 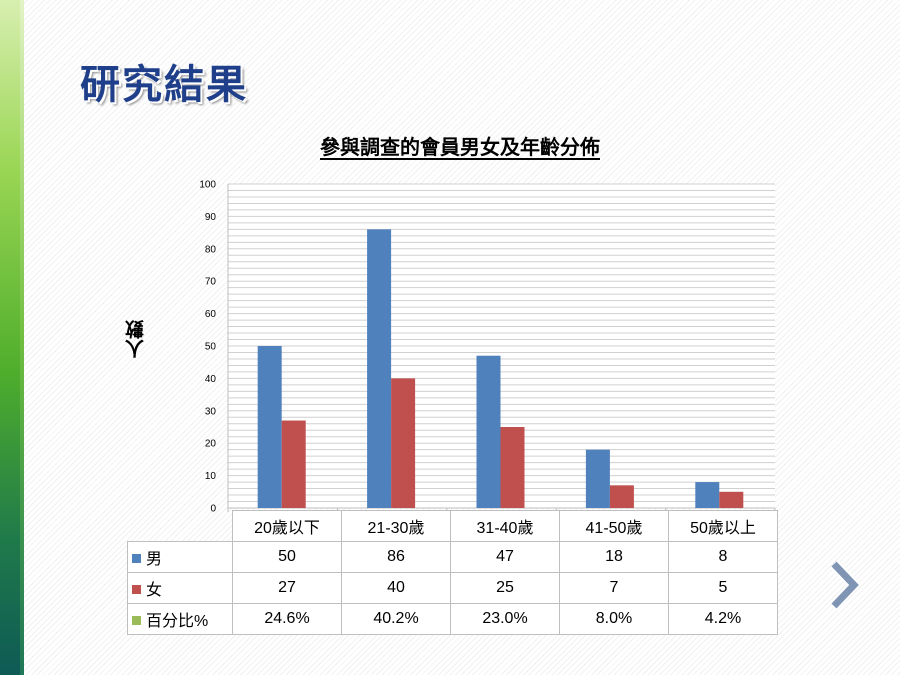 What do you see at coordinates (287, 557) in the screenshot?
I see `table-cell: 50` at bounding box center [287, 557].